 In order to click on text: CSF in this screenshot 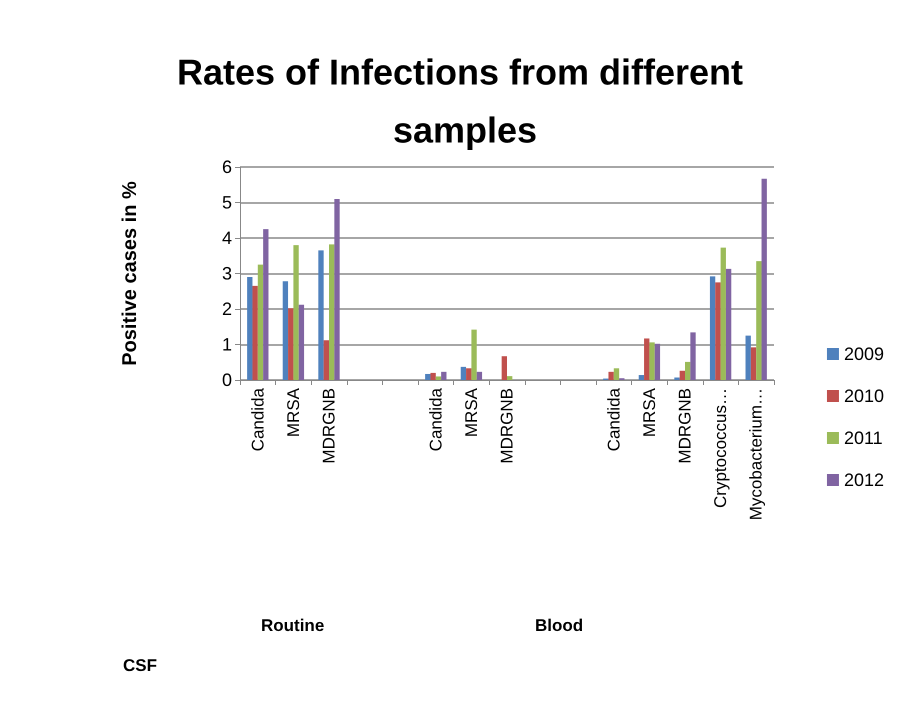, I will do `click(140, 665)`.